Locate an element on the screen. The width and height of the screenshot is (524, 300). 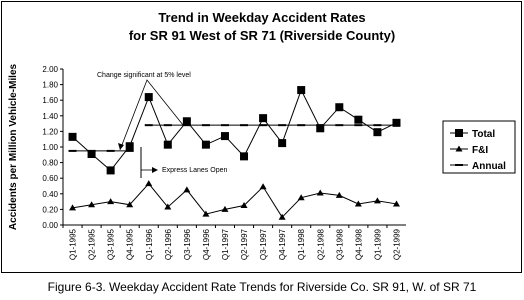
y-tick-label: 0.20 is located at coordinates (50, 209).